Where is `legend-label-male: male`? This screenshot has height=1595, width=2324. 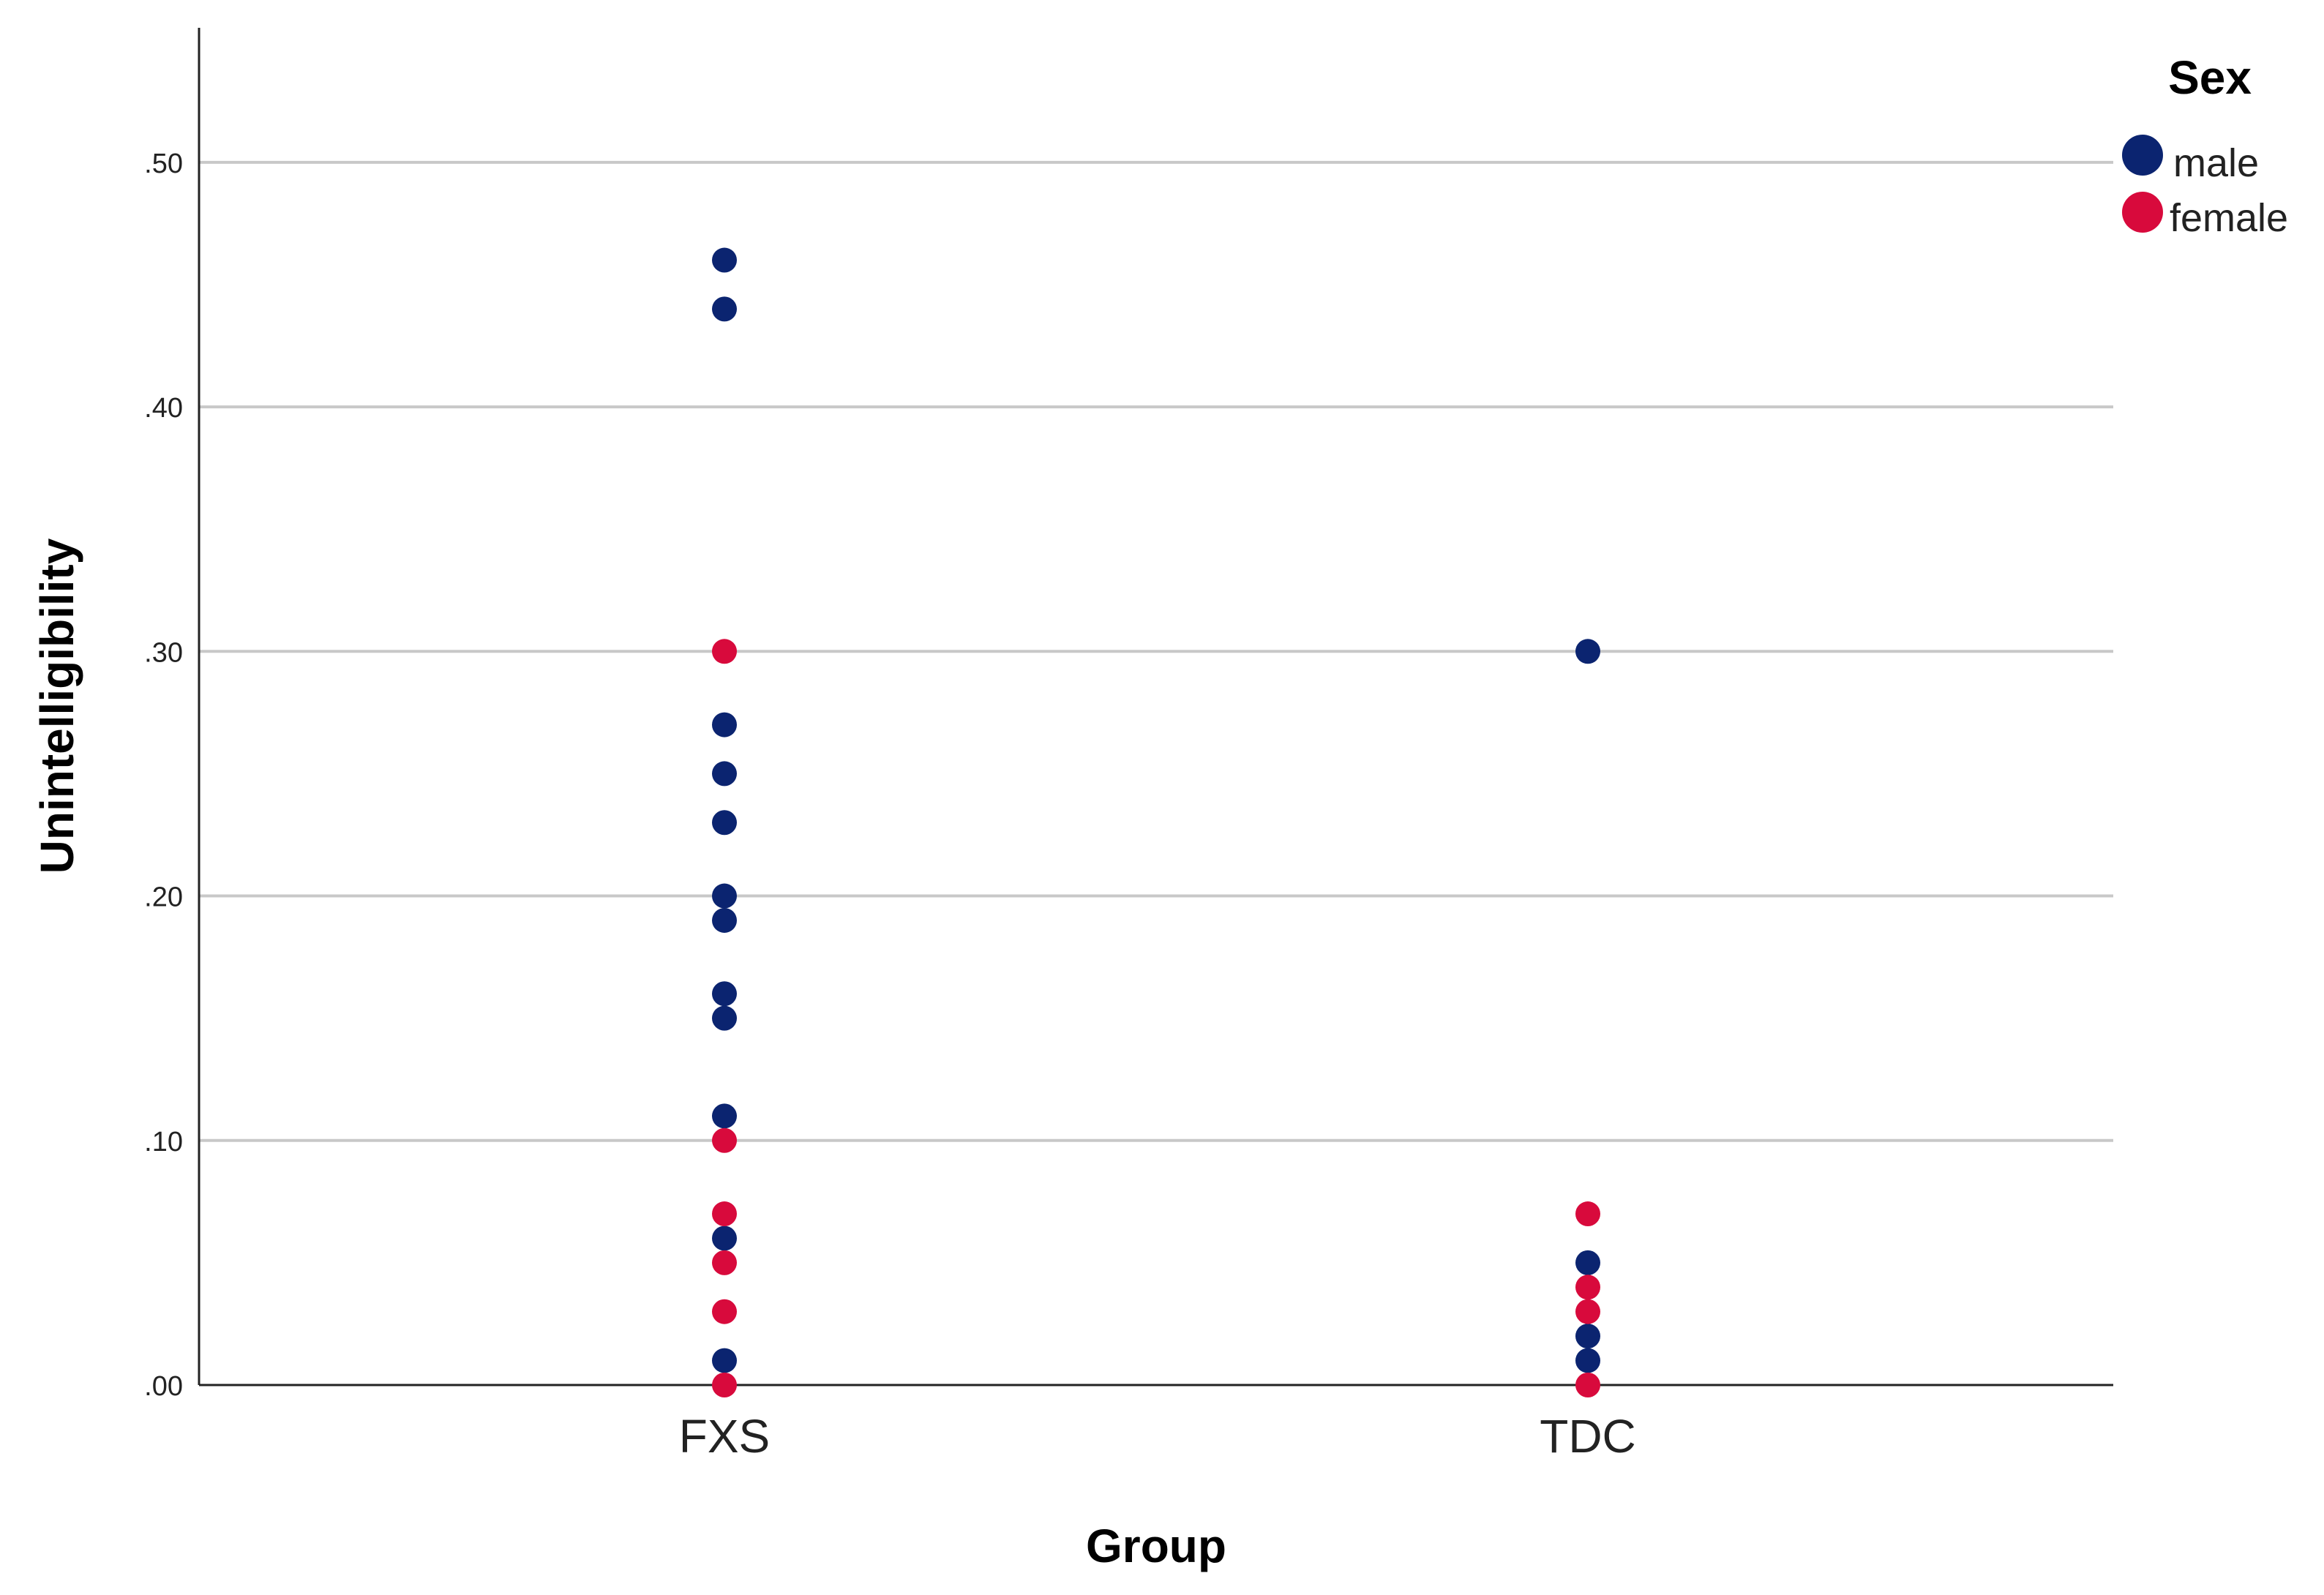 legend-label-male: male is located at coordinates (2216, 163).